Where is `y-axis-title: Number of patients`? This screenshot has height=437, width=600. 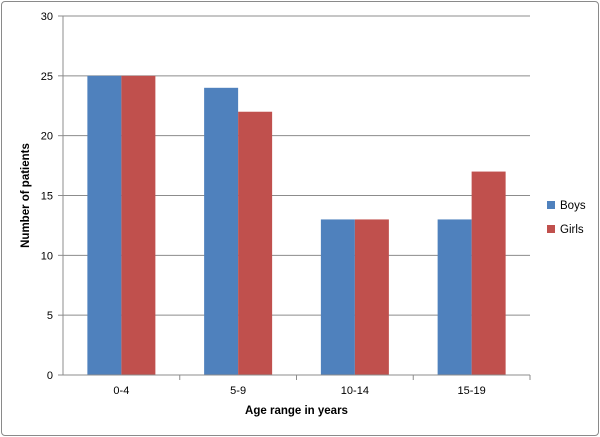
y-axis-title: Number of patients is located at coordinates (26, 195).